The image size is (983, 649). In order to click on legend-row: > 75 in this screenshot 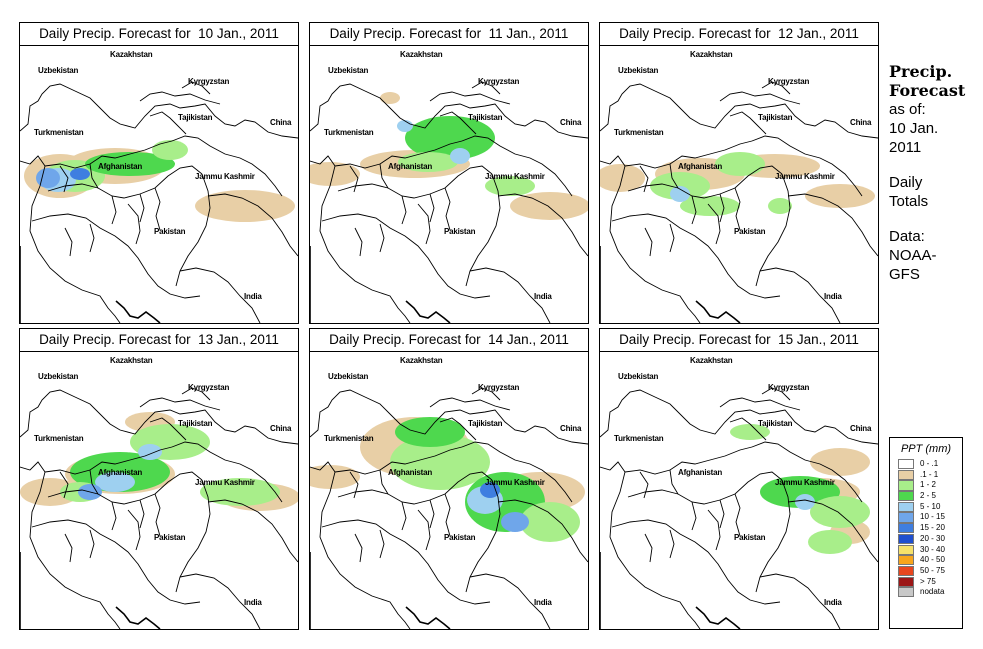, I will do `click(926, 582)`.